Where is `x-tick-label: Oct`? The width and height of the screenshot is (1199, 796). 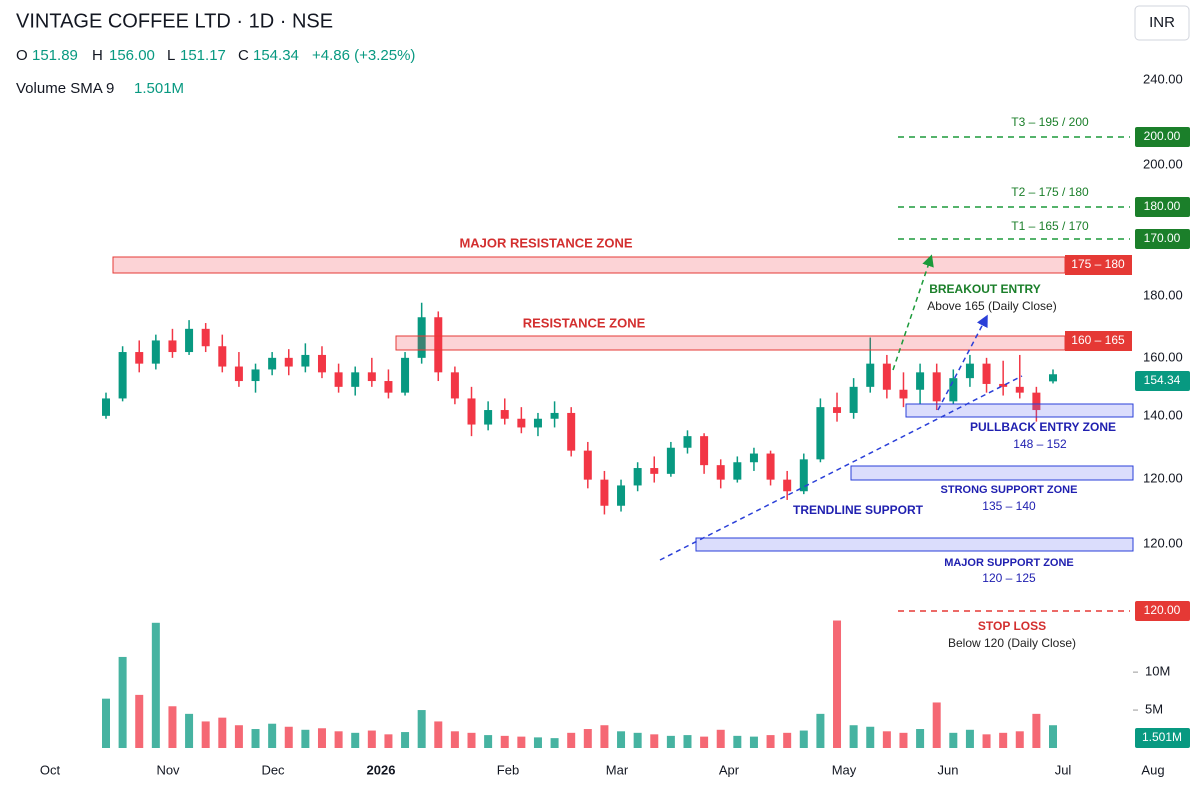 x-tick-label: Oct is located at coordinates (50, 769).